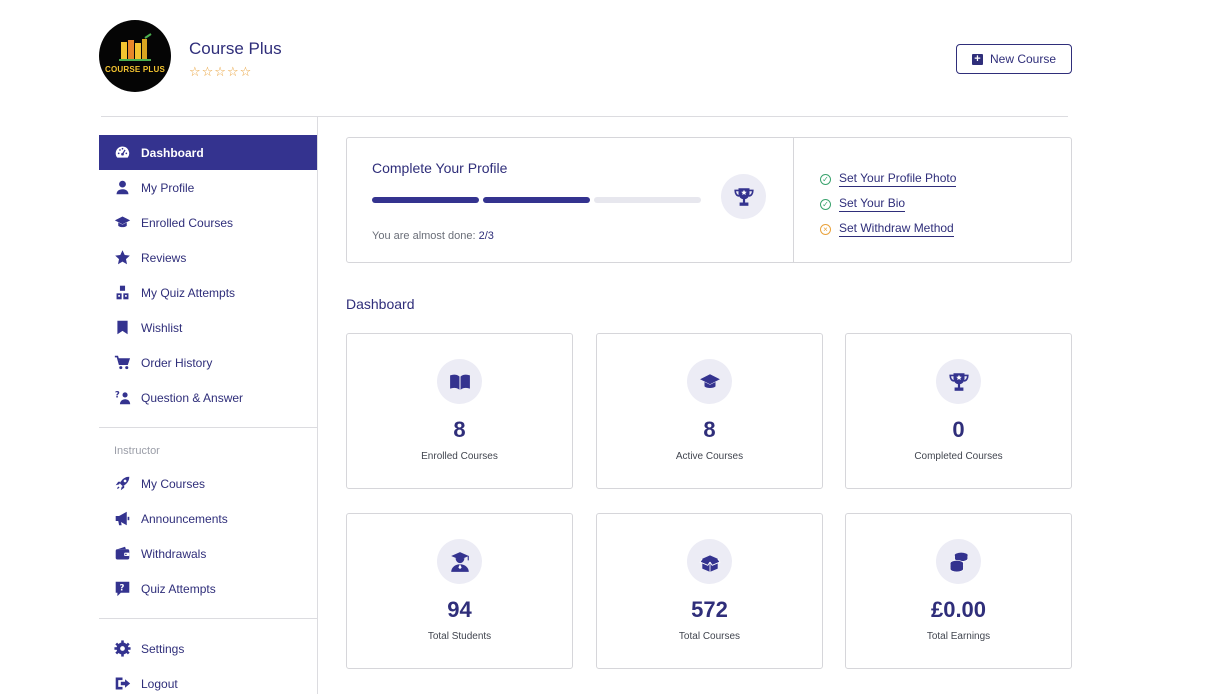 The image size is (1225, 694). What do you see at coordinates (187, 222) in the screenshot?
I see `sidebar-item-label: Enrolled Courses` at bounding box center [187, 222].